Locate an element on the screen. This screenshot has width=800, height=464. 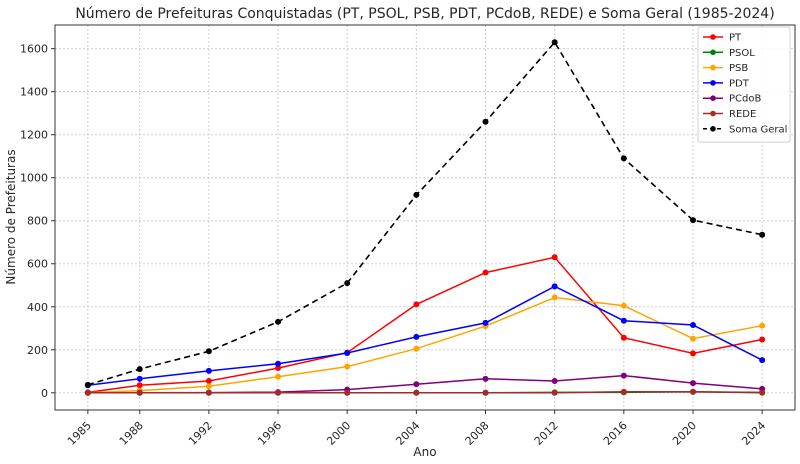
legend-marker-rede is located at coordinates (713, 113).